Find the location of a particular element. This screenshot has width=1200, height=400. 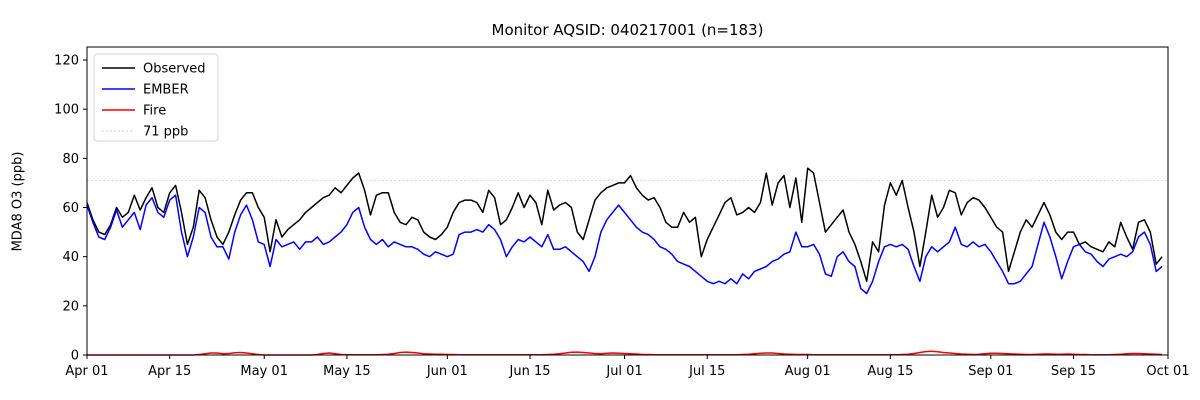

x-tick-label: Sep 15 is located at coordinates (1073, 371).